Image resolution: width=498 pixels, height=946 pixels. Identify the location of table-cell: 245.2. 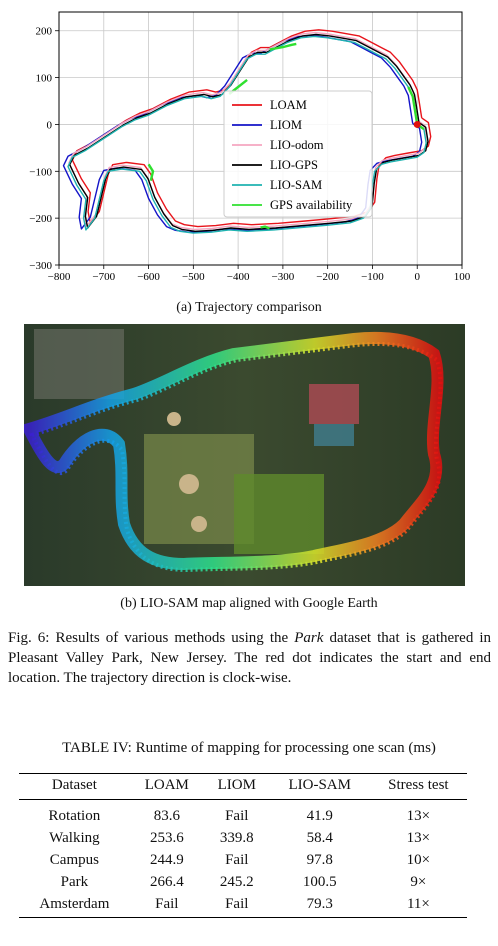
(236, 882).